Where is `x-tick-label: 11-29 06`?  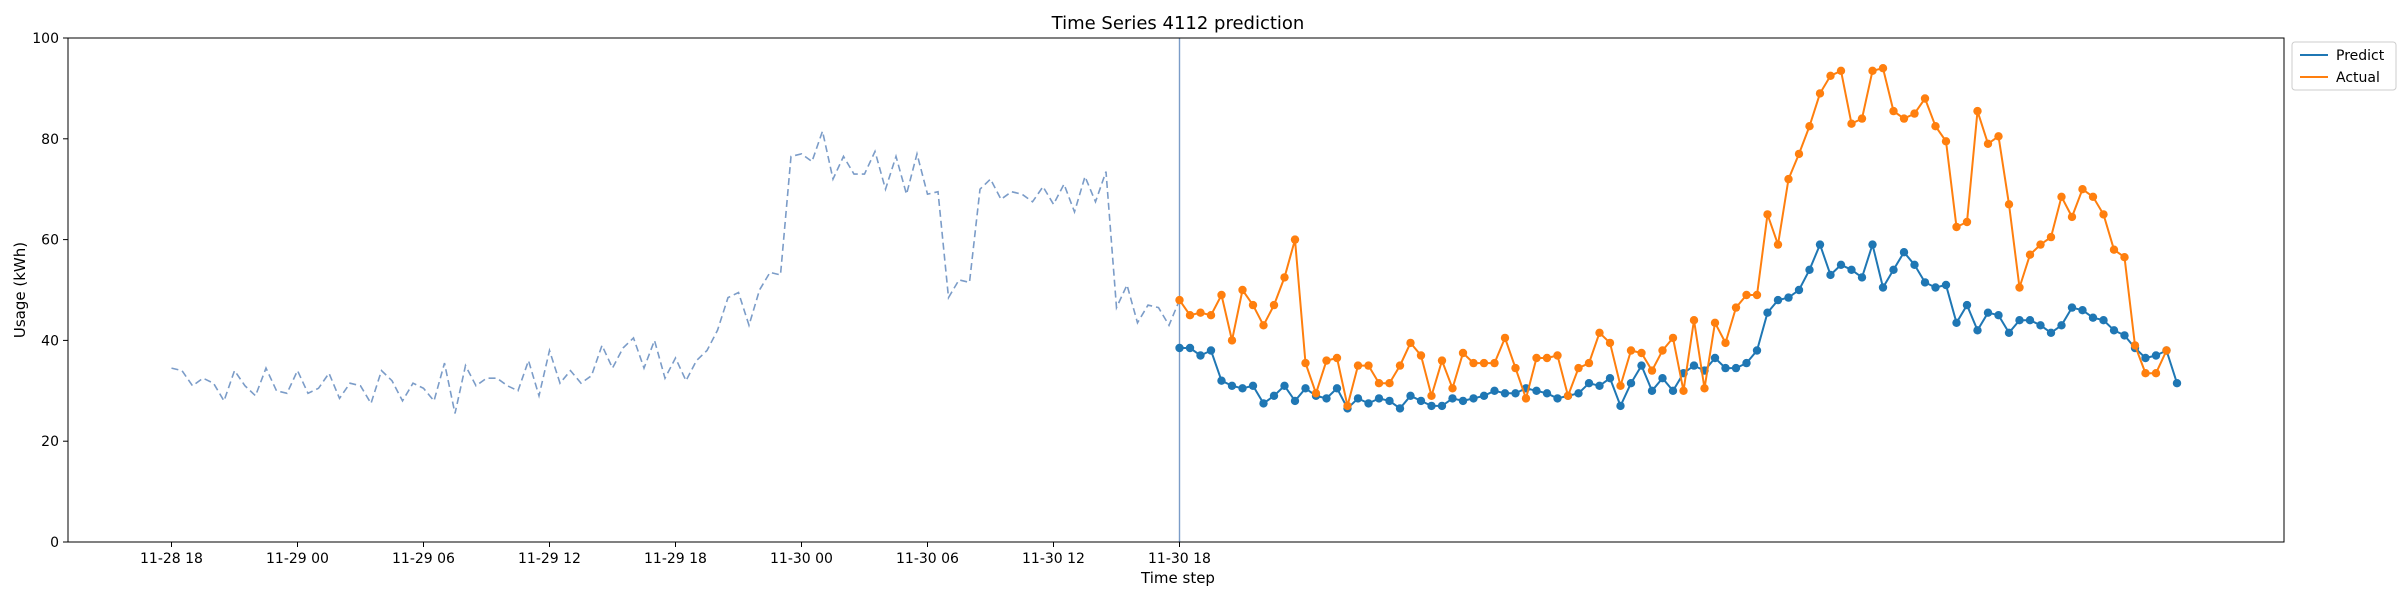 x-tick-label: 11-29 06 is located at coordinates (423, 559).